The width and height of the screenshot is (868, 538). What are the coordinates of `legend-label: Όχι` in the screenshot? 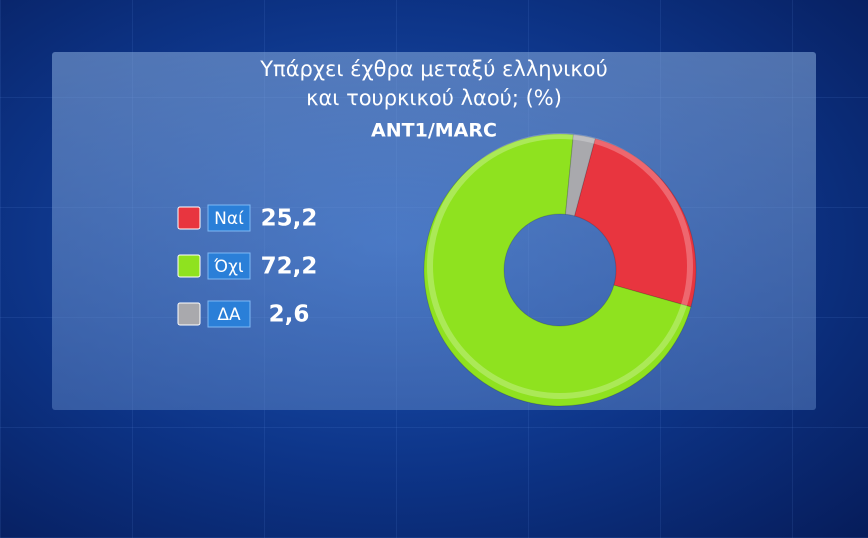 It's located at (228, 267).